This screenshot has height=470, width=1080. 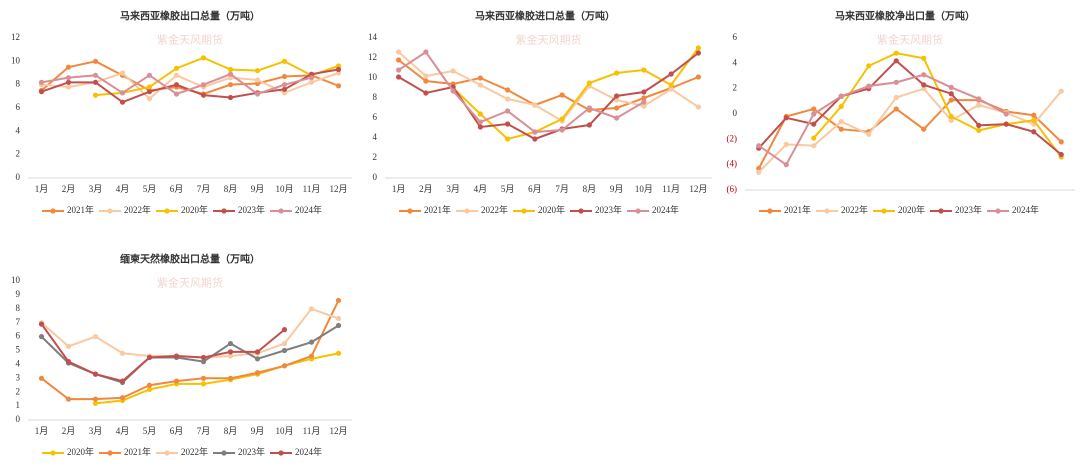 What do you see at coordinates (194, 209) in the screenshot?
I see `legend-label: 2020年` at bounding box center [194, 209].